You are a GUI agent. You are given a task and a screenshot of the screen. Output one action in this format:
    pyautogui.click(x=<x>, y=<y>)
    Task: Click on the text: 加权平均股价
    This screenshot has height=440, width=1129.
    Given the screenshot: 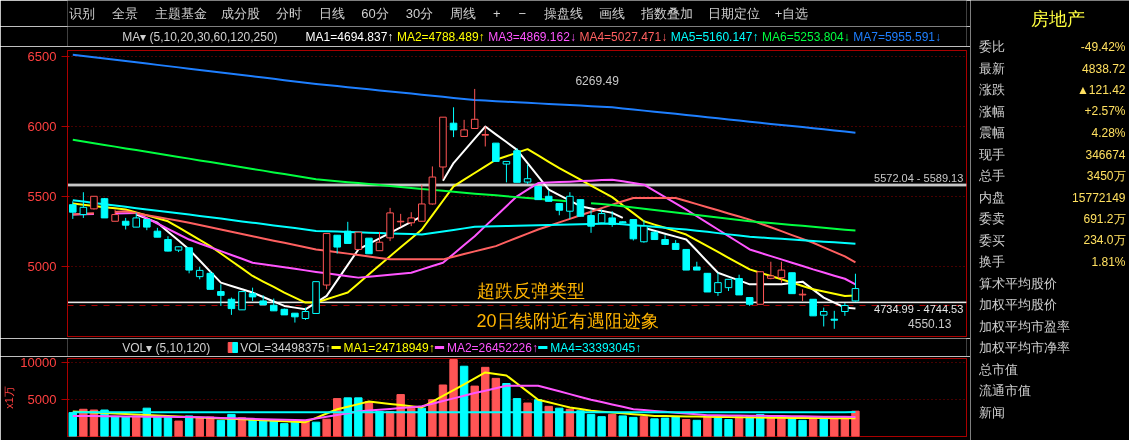 What is the action you would take?
    pyautogui.click(x=1017, y=304)
    